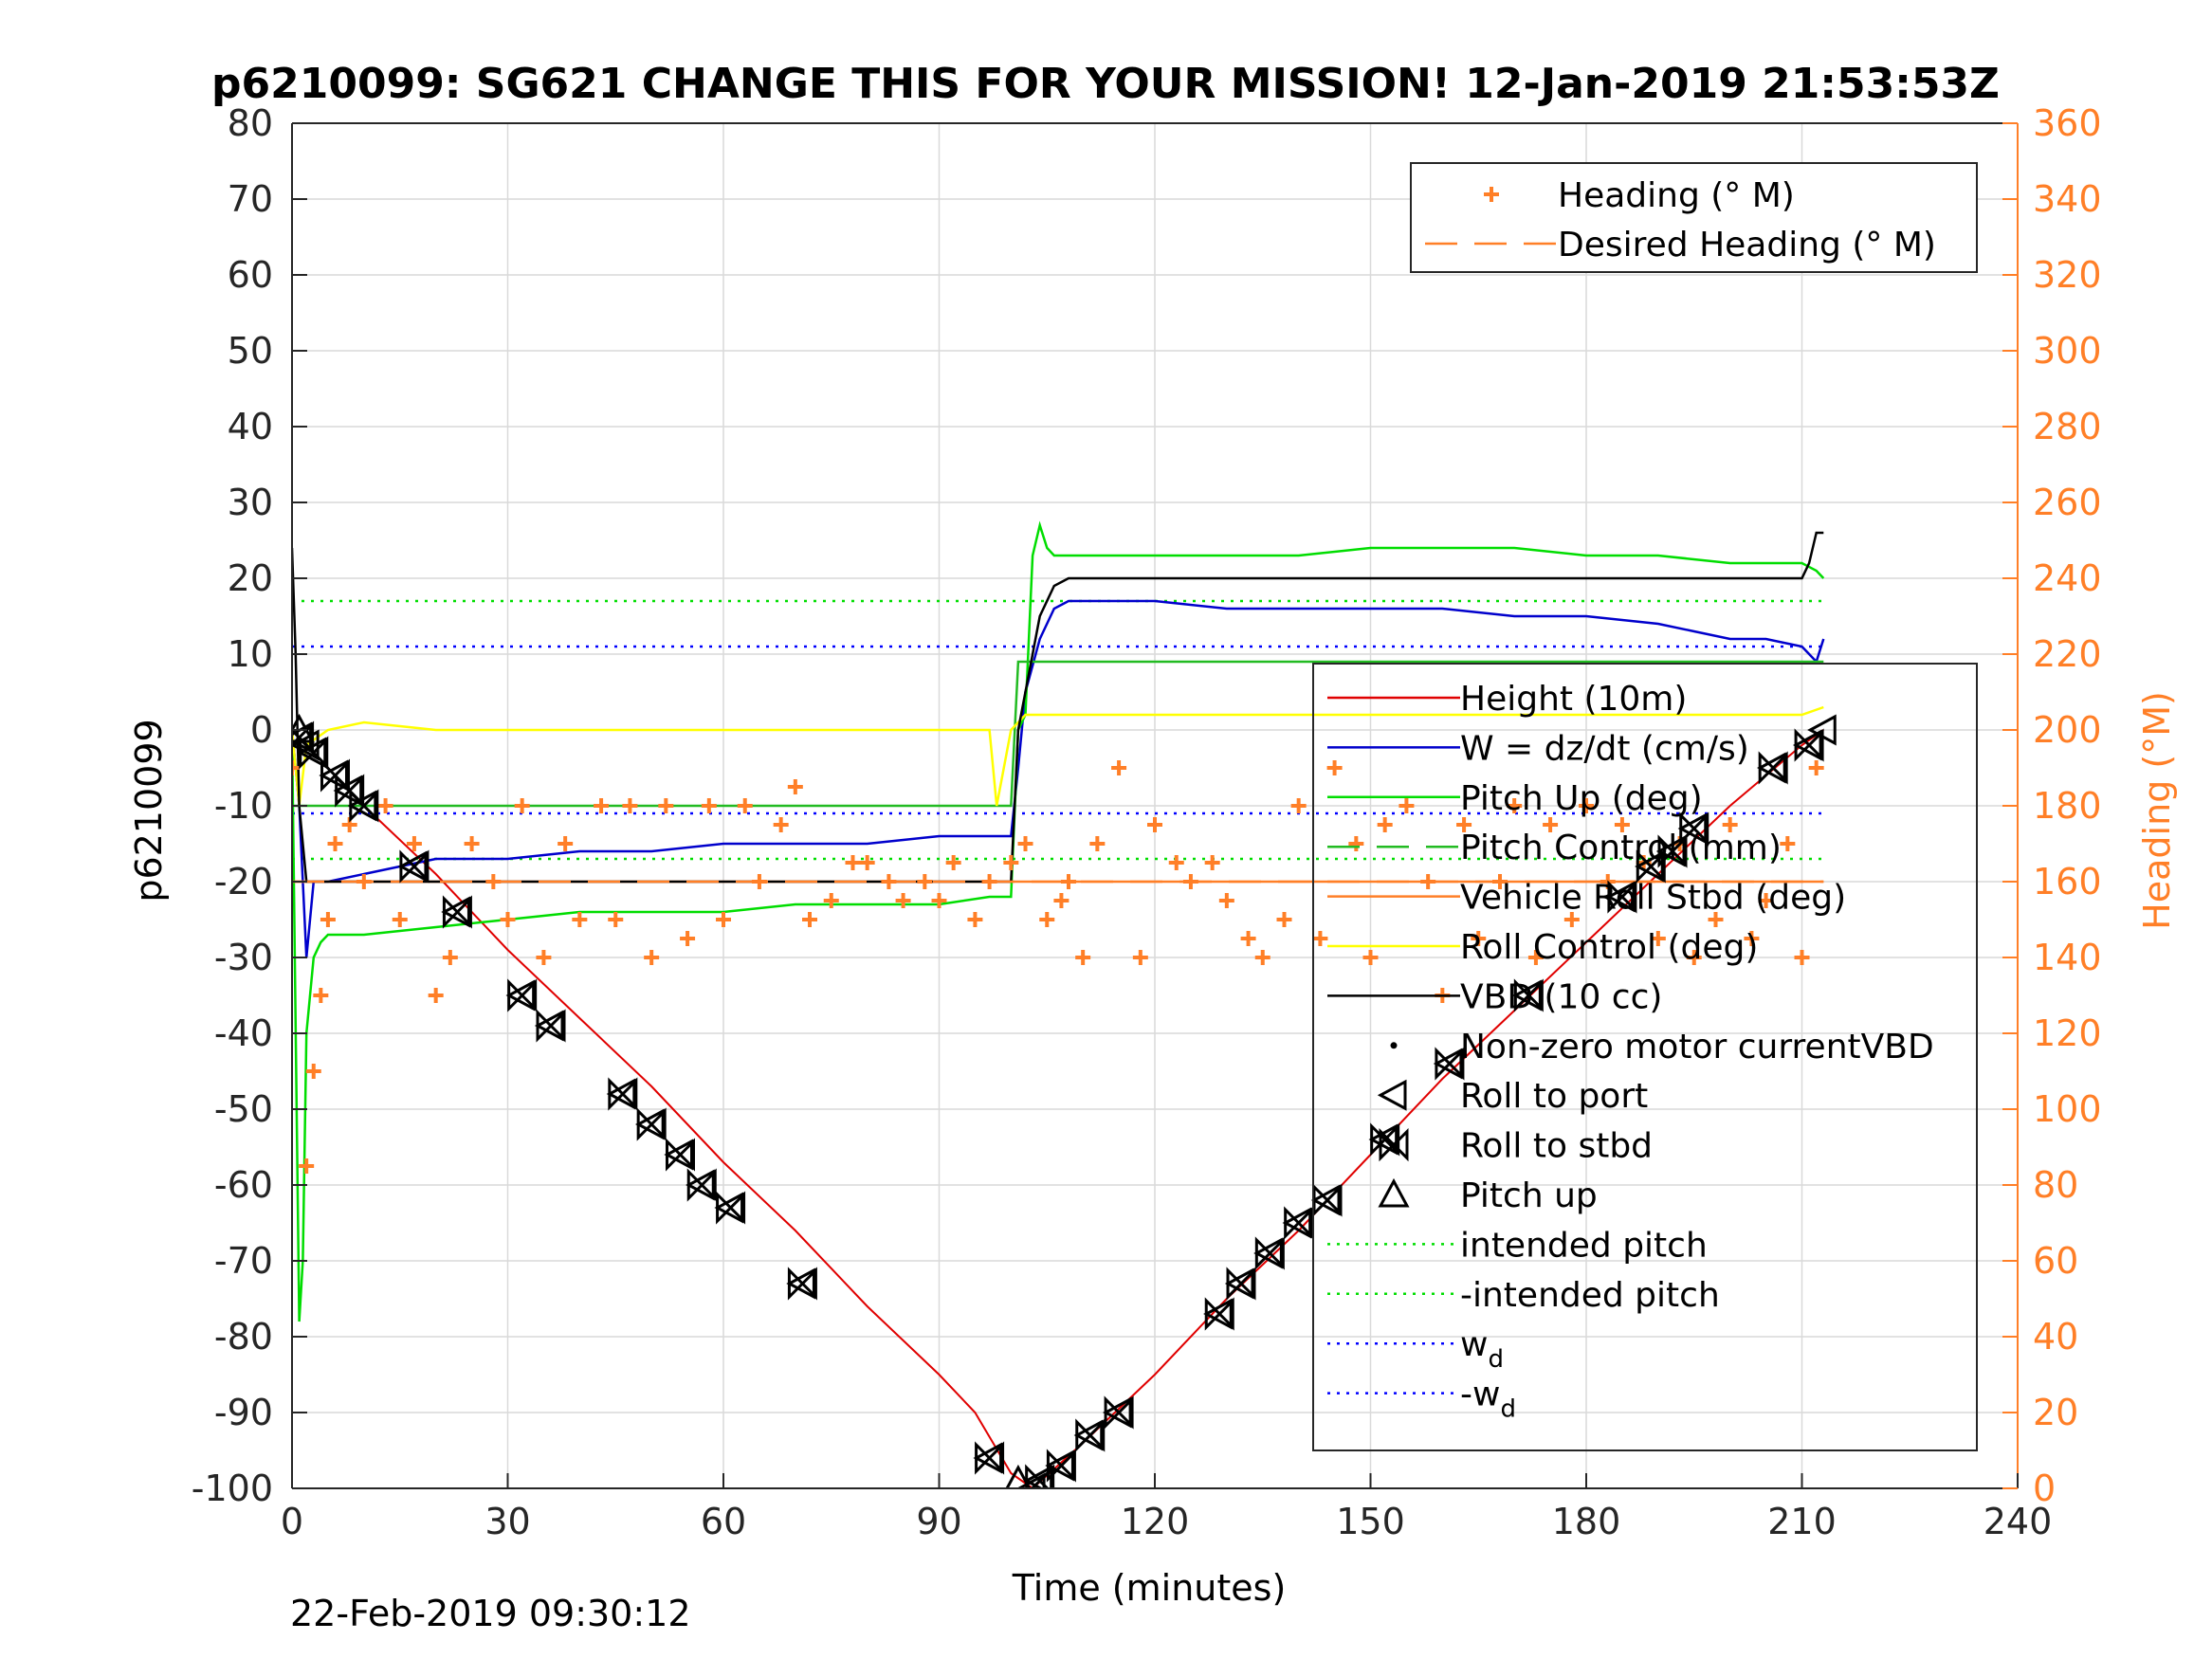 The height and width of the screenshot is (1659, 2212). Describe the element at coordinates (2067, 1033) in the screenshot. I see `y2-tick-label: 120` at that location.